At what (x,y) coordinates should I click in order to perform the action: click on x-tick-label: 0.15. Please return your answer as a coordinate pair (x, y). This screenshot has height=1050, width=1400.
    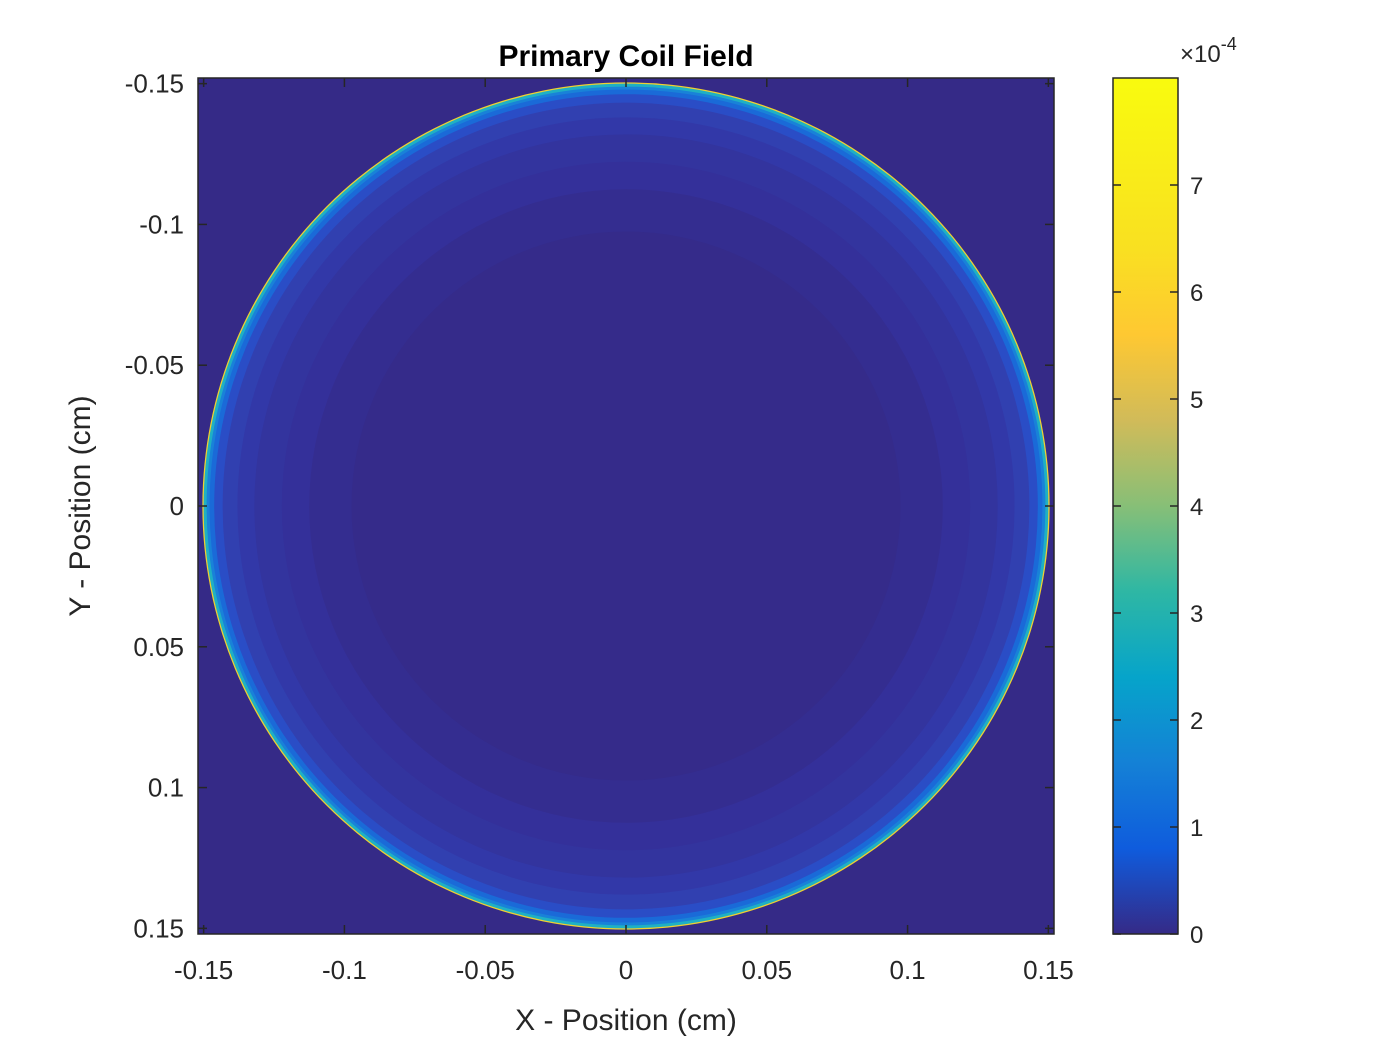
    Looking at the image, I should click on (1048, 970).